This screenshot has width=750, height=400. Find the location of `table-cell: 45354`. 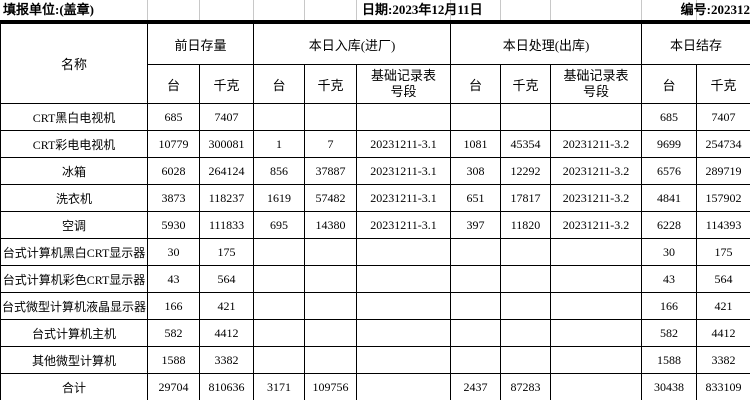

table-cell: 45354 is located at coordinates (526, 144).